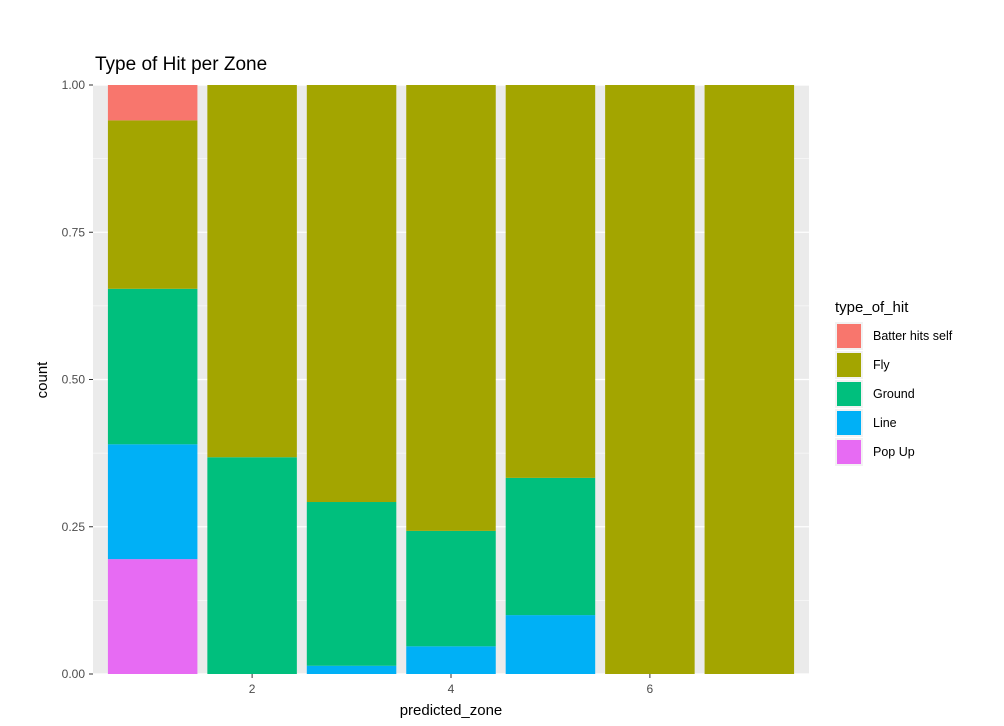 This screenshot has height=726, width=1004. I want to click on x-tick-label: 2, so click(252, 689).